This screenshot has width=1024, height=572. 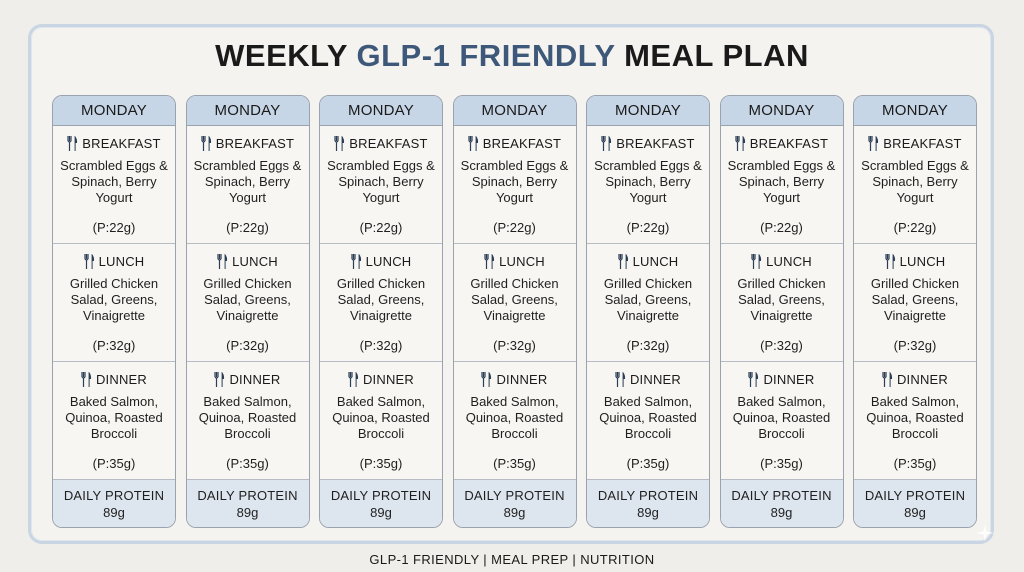 What do you see at coordinates (286, 55) in the screenshot?
I see `title-prefix: WEEKLY` at bounding box center [286, 55].